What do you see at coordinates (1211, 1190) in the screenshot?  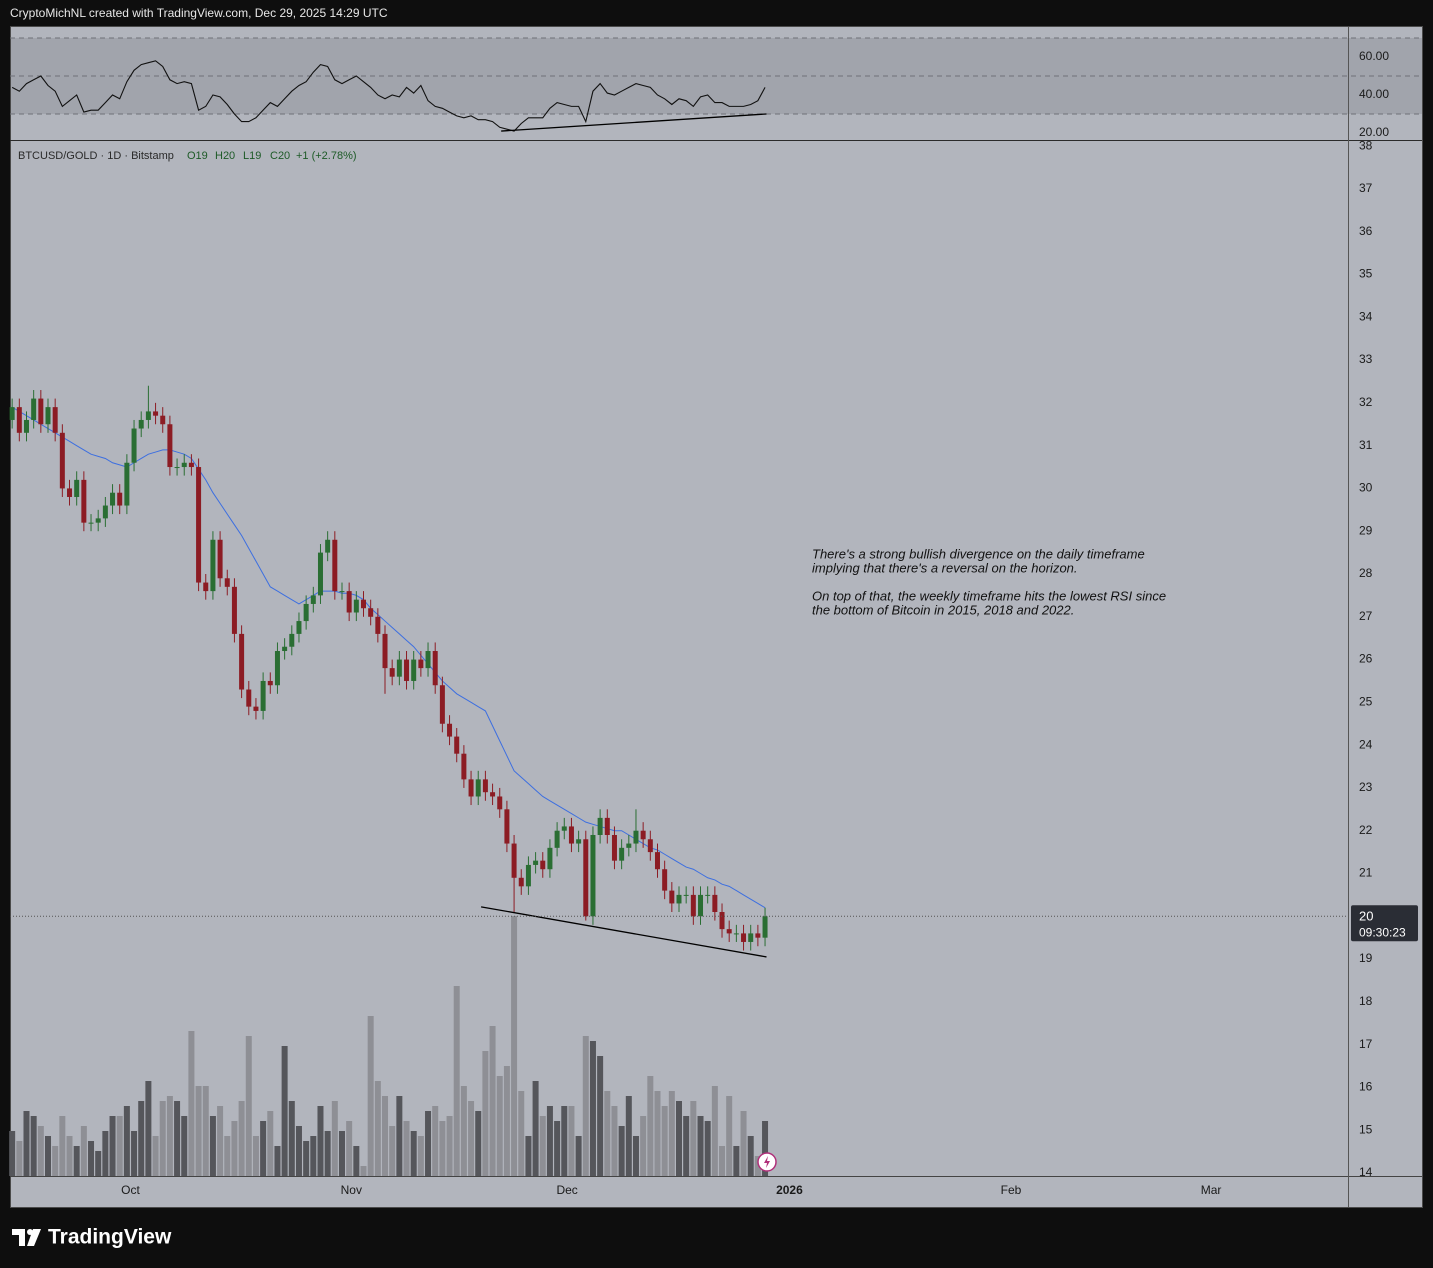 I see `x-tick-label: Mar` at bounding box center [1211, 1190].